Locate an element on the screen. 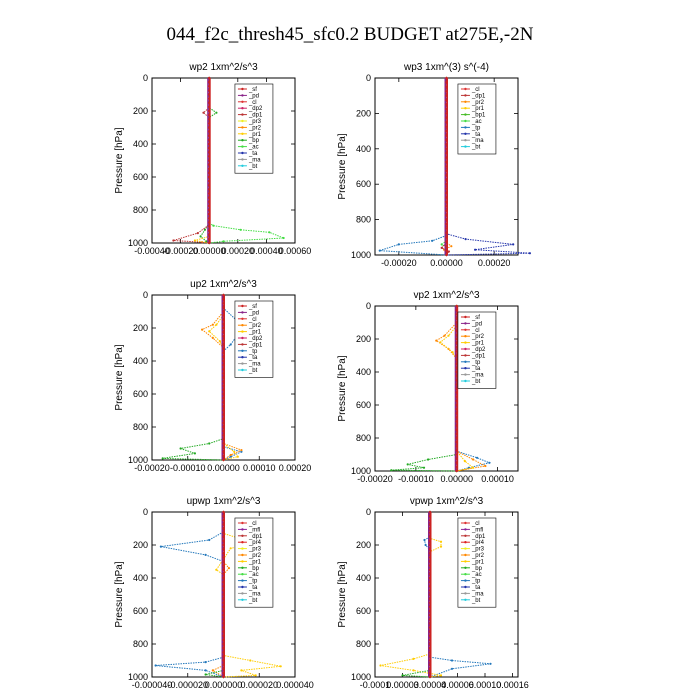 The height and width of the screenshot is (700, 700). x-tick-label: 0.00000 is located at coordinates (223, 468).